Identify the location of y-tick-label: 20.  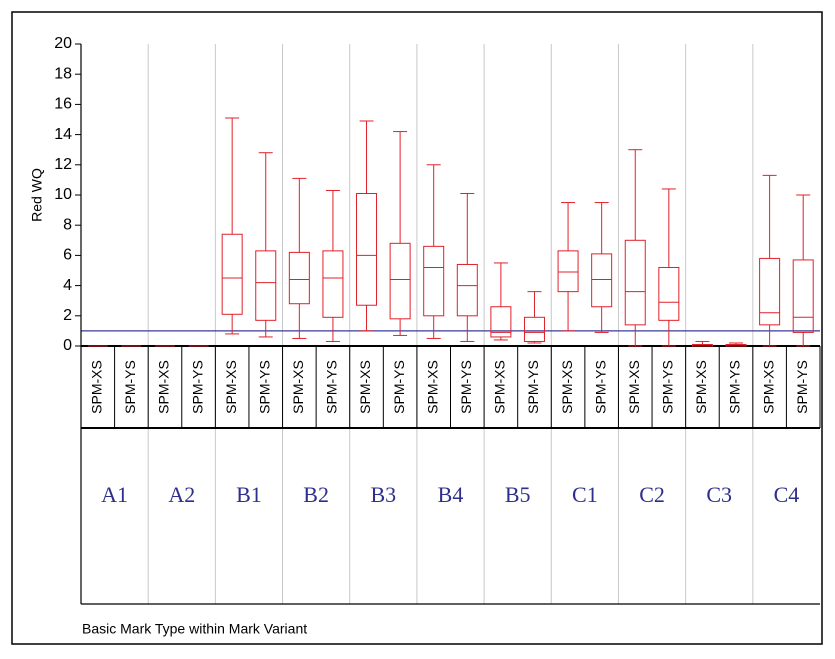
(63, 43).